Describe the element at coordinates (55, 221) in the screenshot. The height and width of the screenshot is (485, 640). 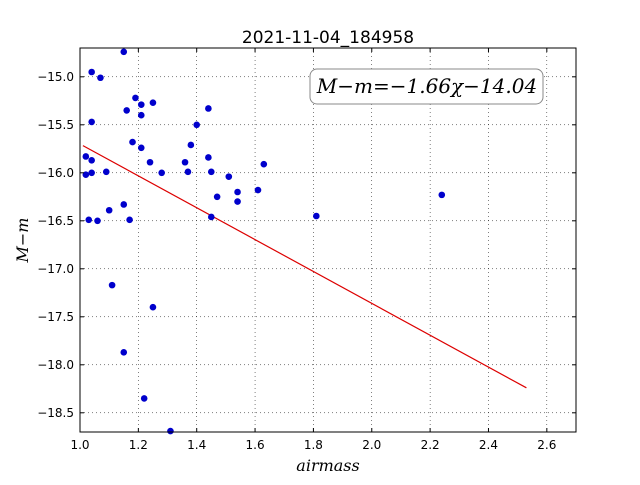
I see `y-tick-label: −16.5` at that location.